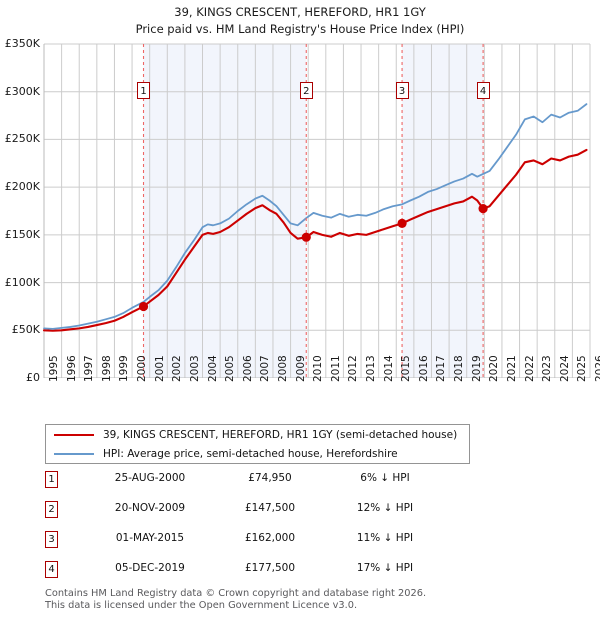  What do you see at coordinates (150, 508) in the screenshot?
I see `sale-date: 20-NOV-2009` at bounding box center [150, 508].